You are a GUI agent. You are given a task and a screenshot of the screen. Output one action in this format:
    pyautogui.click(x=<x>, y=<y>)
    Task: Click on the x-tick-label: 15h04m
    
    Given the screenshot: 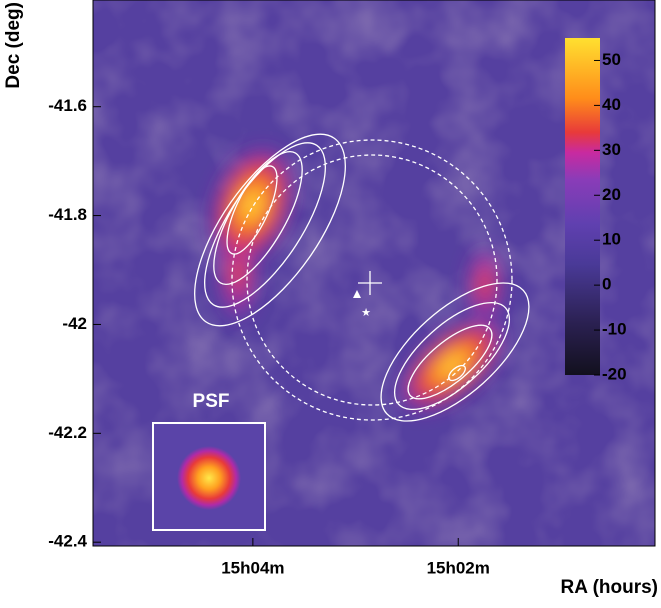 What is the action you would take?
    pyautogui.click(x=252, y=567)
    